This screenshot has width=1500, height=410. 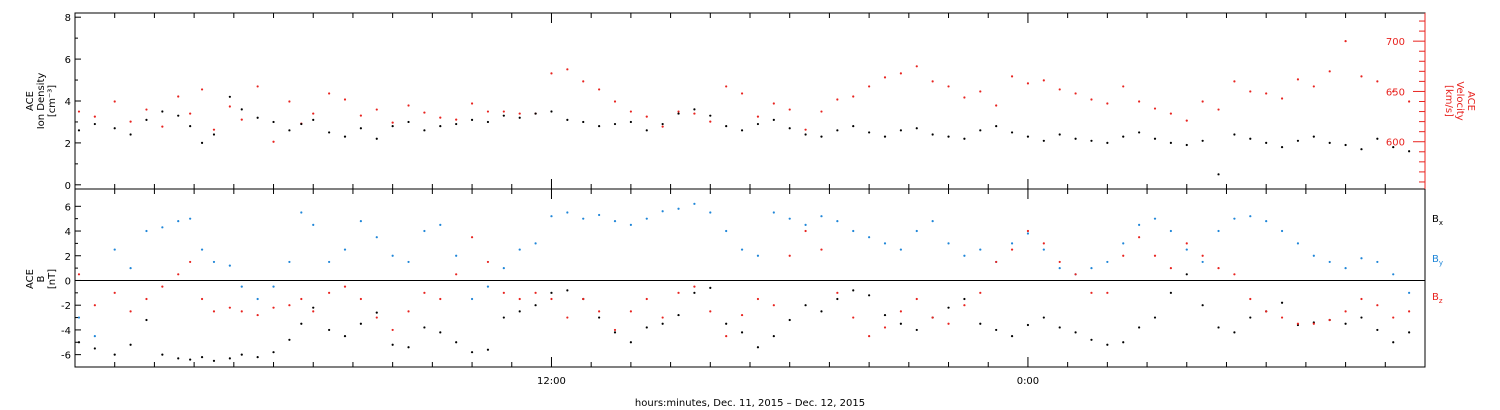 I want to click on bottom-left-tick-label: 2, so click(x=68, y=257).